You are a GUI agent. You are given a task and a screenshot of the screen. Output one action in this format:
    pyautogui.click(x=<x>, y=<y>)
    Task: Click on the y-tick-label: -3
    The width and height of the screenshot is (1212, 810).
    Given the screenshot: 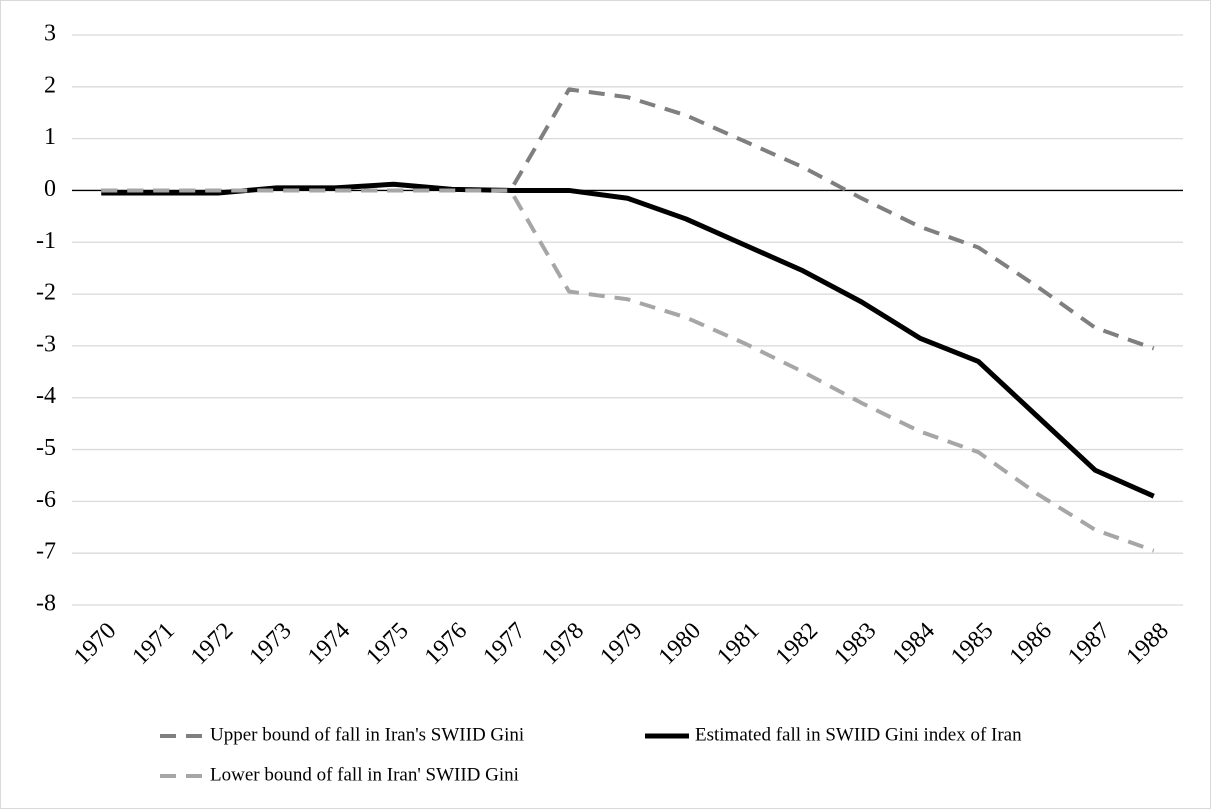 What is the action you would take?
    pyautogui.click(x=46, y=344)
    